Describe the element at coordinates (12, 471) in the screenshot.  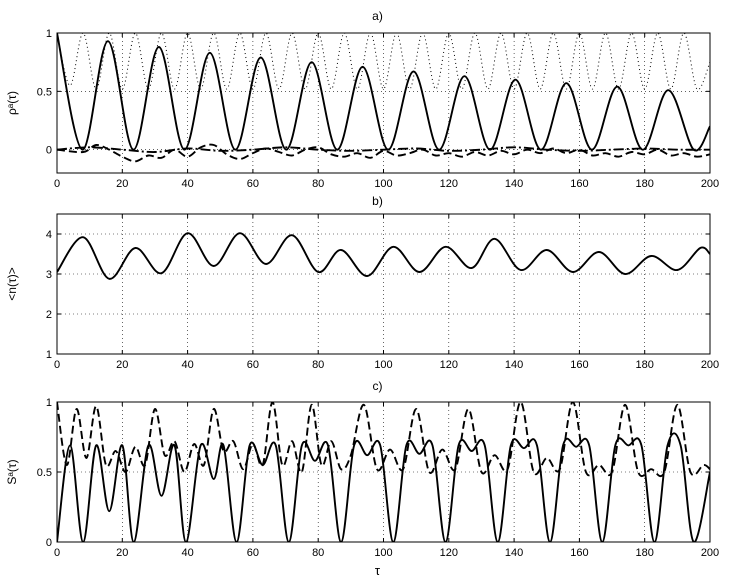
I see `y-axis-label: Sᵃ(τ)` at that location.